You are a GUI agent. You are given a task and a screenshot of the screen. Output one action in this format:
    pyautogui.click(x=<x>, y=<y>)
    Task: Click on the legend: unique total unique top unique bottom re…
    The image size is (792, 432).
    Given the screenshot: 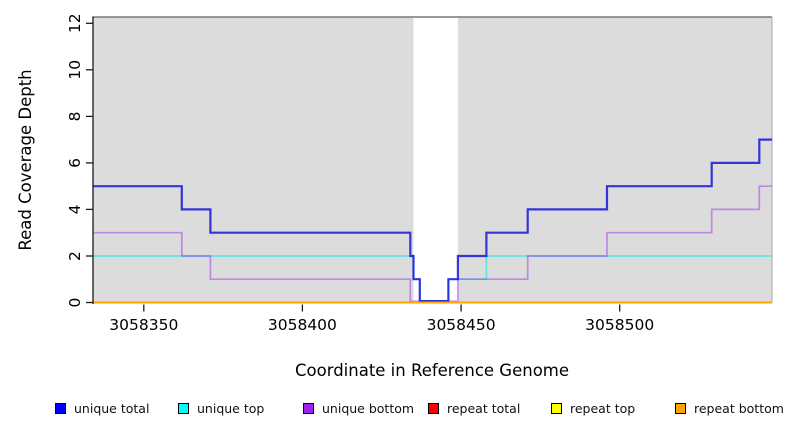 What is the action you would take?
    pyautogui.click(x=396, y=408)
    